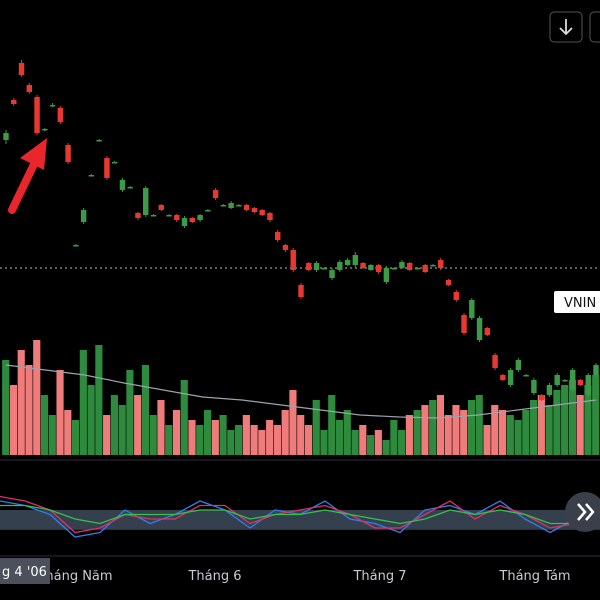 The height and width of the screenshot is (600, 600). I want to click on scroll-right-button, so click(582, 512).